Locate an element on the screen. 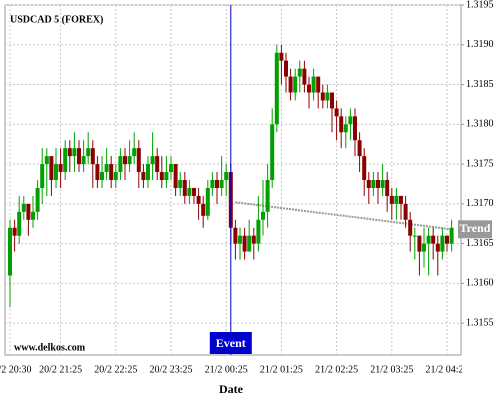 Image resolution: width=500 pixels, height=400 pixels. y-tick-label: 1.3155 is located at coordinates (480, 322).